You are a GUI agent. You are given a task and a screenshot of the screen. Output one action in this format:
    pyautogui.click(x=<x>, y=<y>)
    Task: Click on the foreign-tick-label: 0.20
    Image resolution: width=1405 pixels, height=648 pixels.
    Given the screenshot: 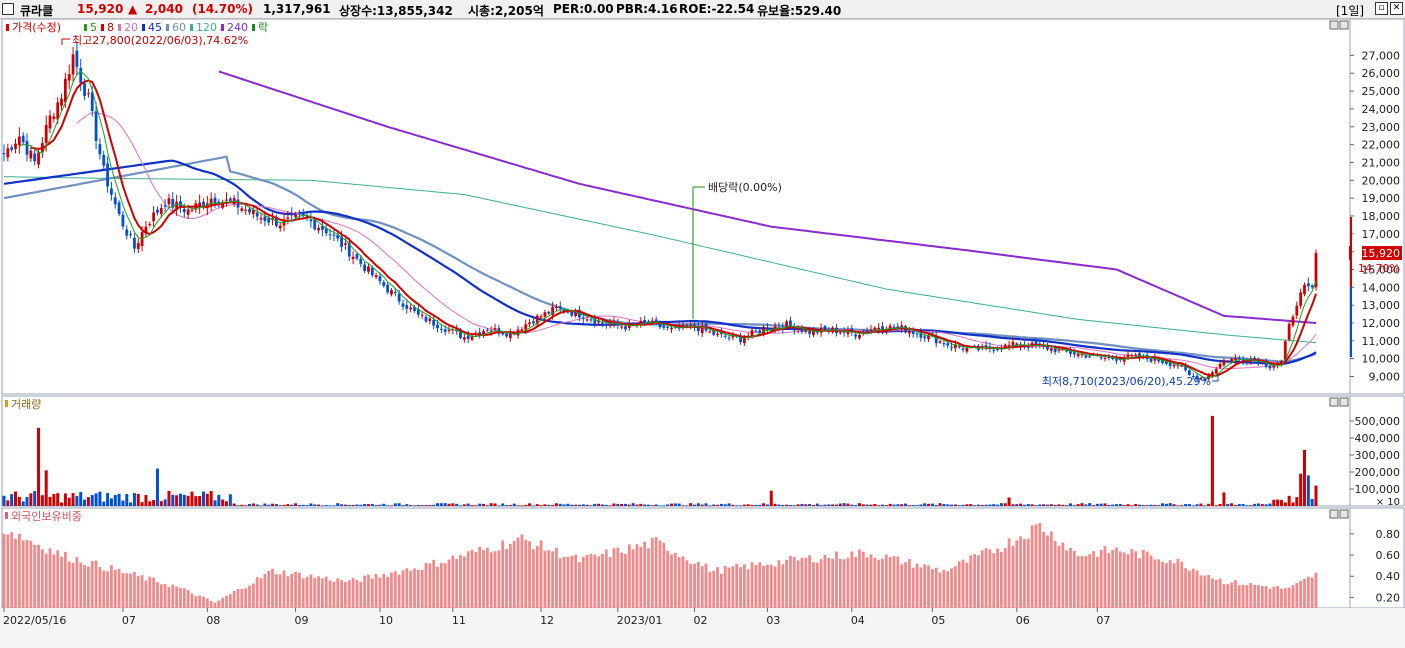 What is the action you would take?
    pyautogui.click(x=1388, y=597)
    